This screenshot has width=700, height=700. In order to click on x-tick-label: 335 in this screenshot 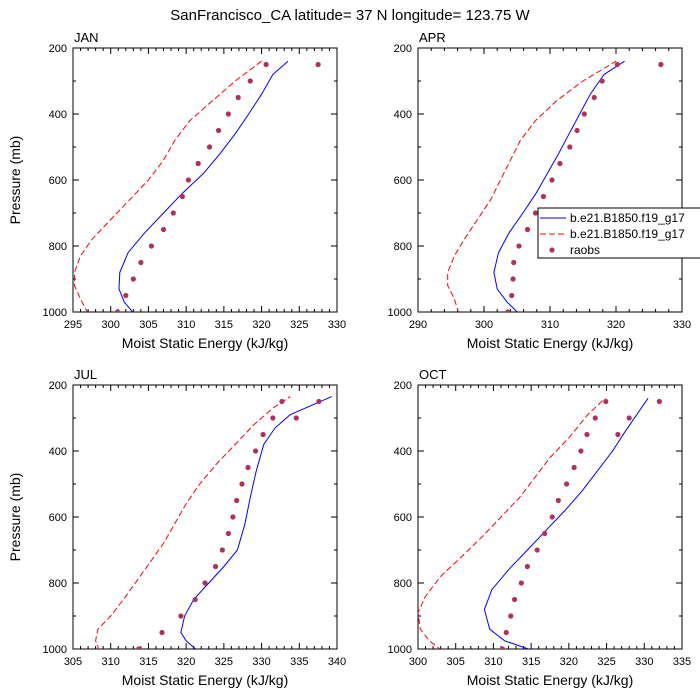, I will do `click(682, 662)`.